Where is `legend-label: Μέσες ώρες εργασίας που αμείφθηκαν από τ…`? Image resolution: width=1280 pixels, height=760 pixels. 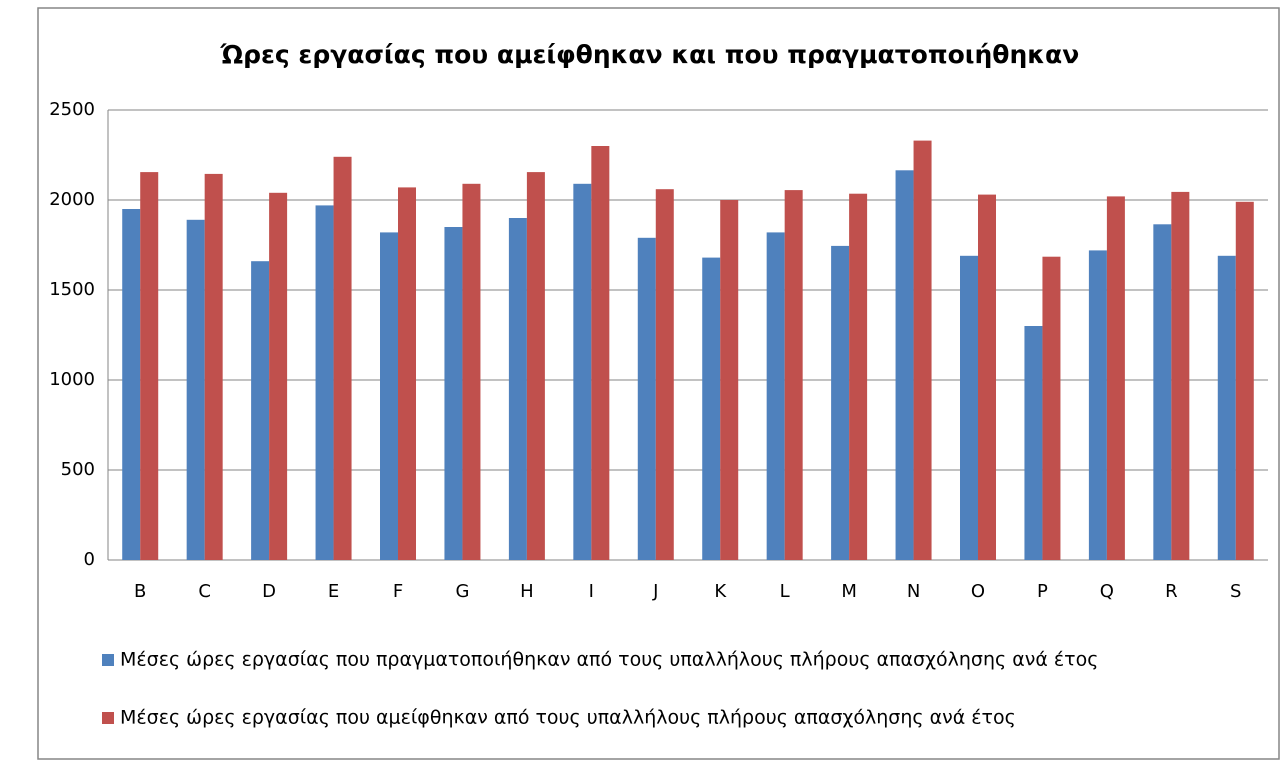
legend-label: Μέσες ώρες εργασίας που αμείφθηκαν από τ… is located at coordinates (568, 718).